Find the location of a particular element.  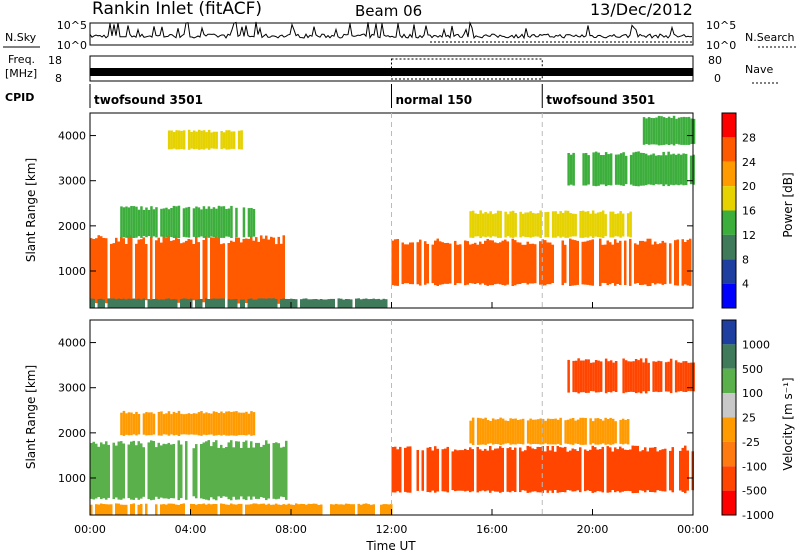

colorbar-tick-2: 20 is located at coordinates (749, 186).